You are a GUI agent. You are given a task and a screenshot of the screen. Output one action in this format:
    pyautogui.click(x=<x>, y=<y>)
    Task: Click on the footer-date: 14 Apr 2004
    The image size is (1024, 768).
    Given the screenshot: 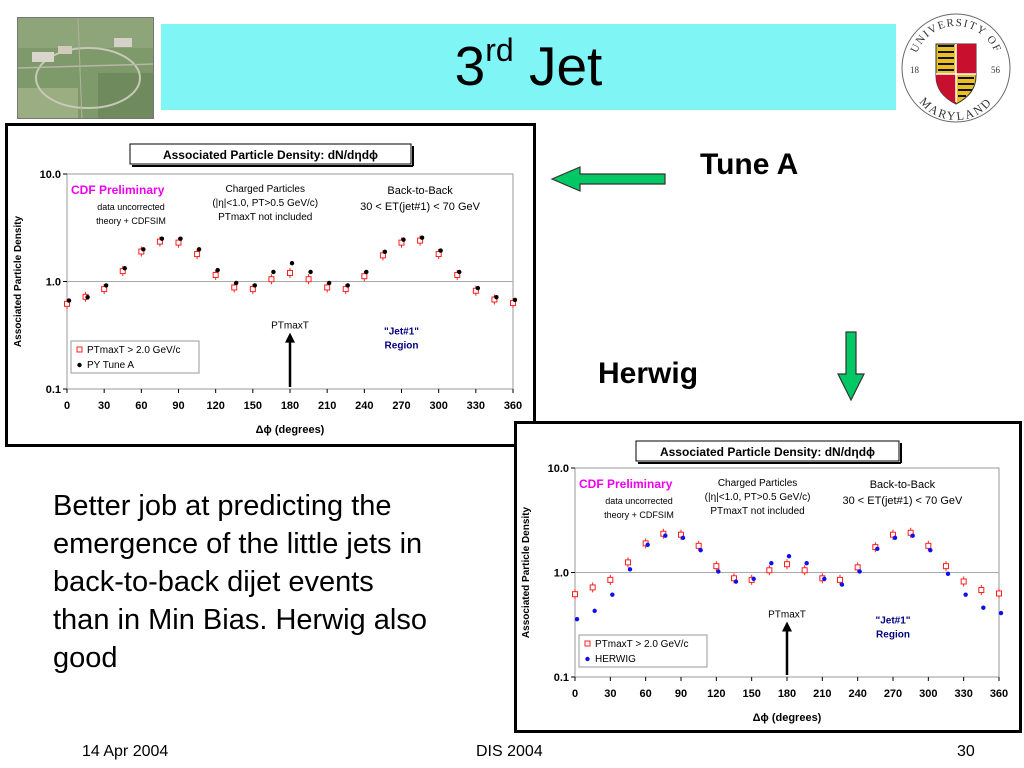 What is the action you would take?
    pyautogui.click(x=125, y=751)
    